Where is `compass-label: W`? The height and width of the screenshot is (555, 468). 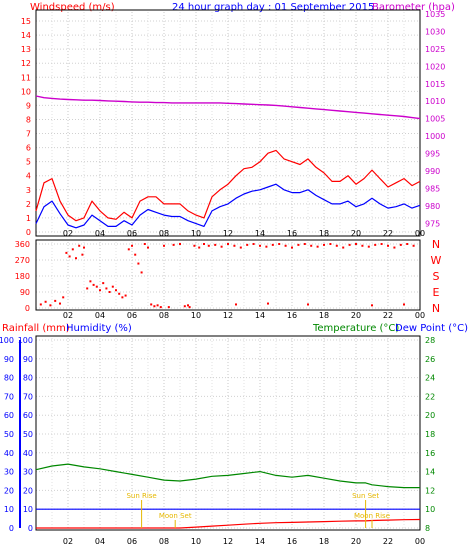
compass-label: W is located at coordinates (436, 260).